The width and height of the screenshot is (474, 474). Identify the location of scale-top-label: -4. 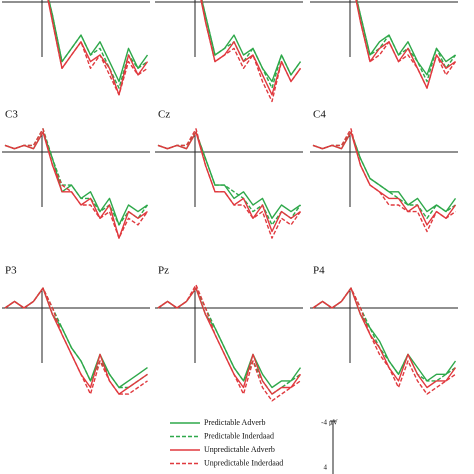
(324, 423).